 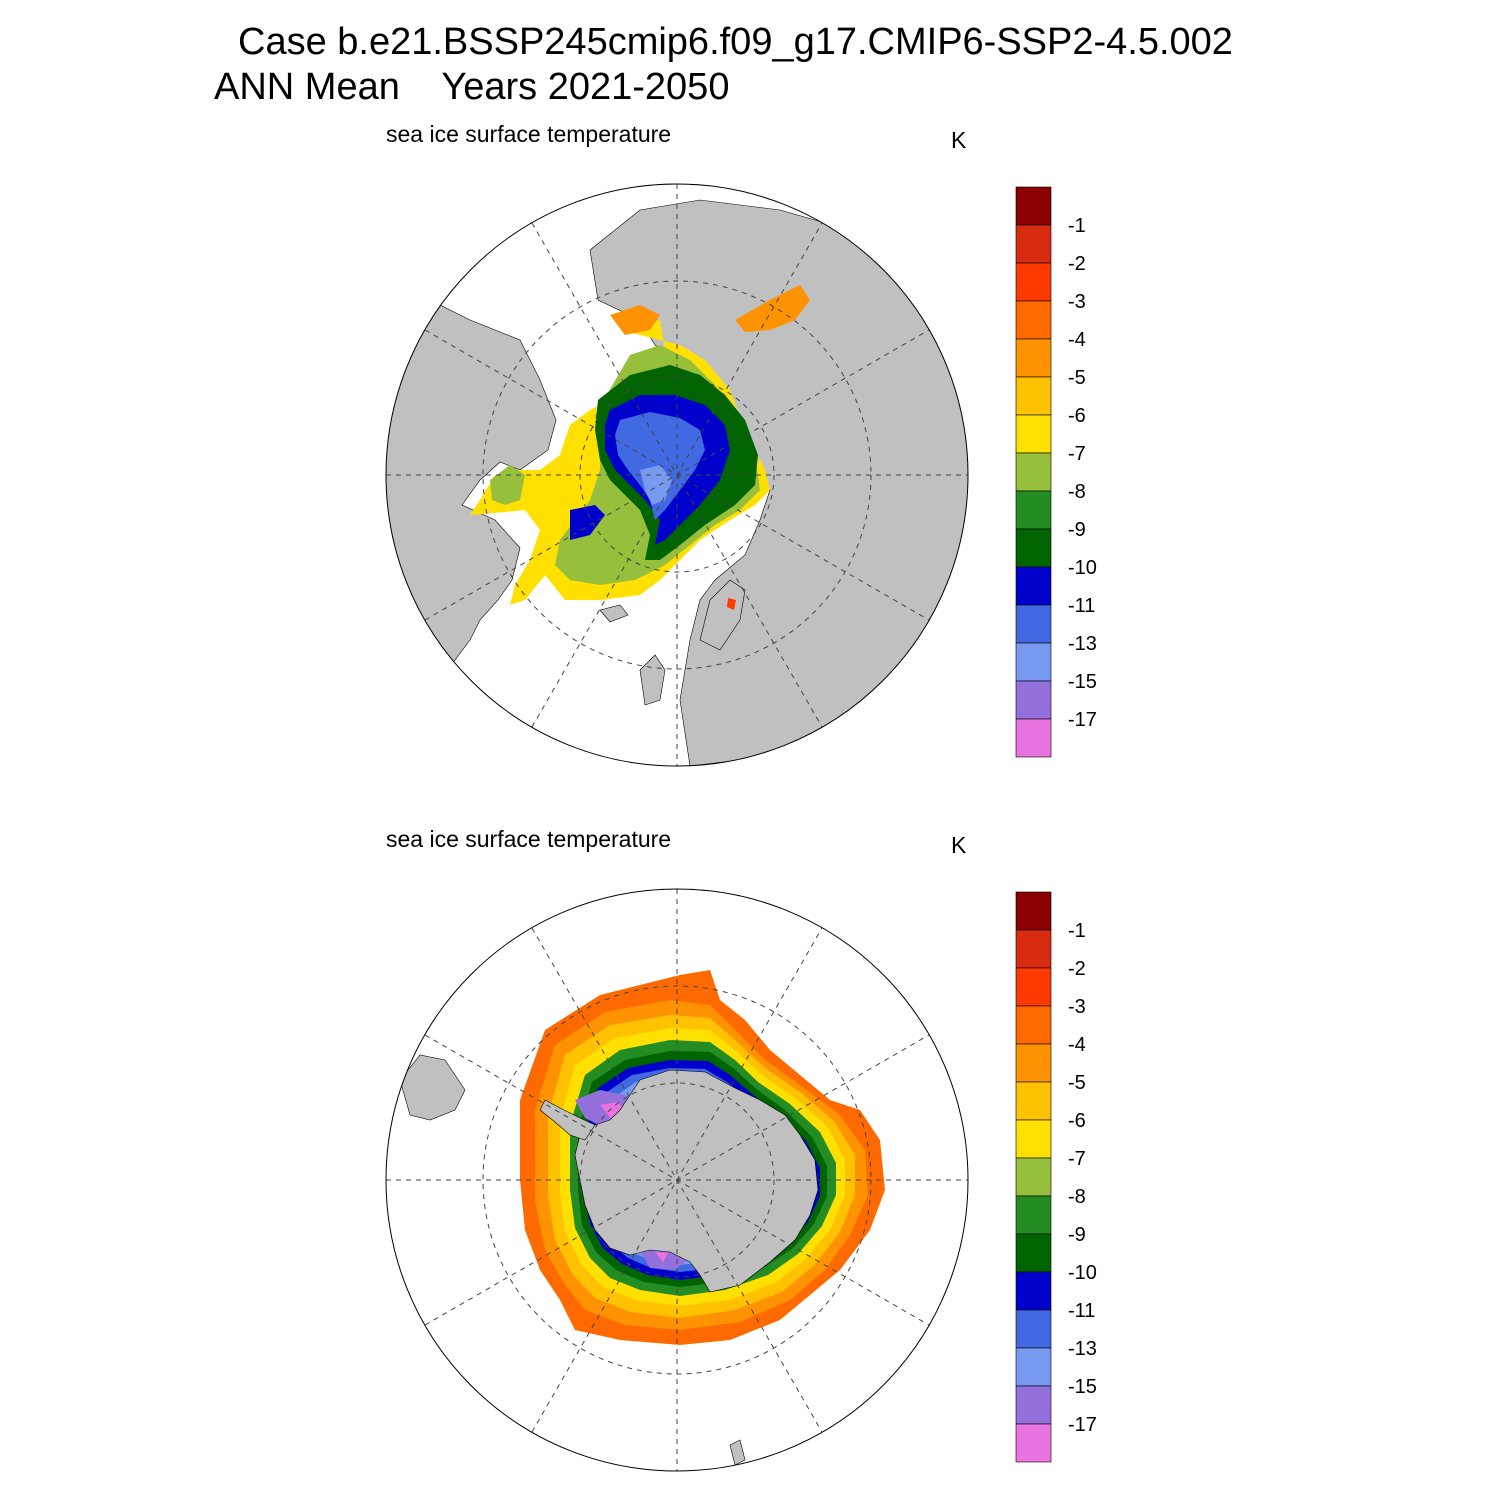 What do you see at coordinates (959, 845) in the screenshot?
I see `south-units-label: K` at bounding box center [959, 845].